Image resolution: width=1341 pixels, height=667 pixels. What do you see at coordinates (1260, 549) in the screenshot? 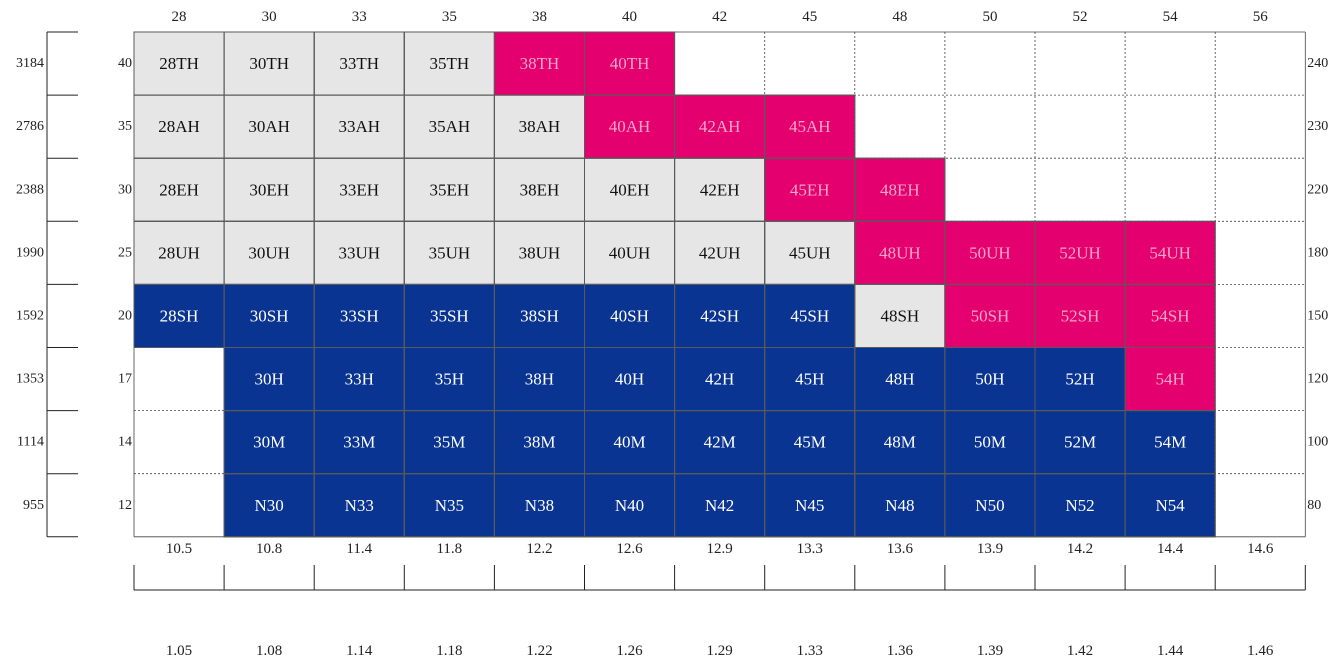
I see `bottom-label-1: 14.6` at bounding box center [1260, 549].